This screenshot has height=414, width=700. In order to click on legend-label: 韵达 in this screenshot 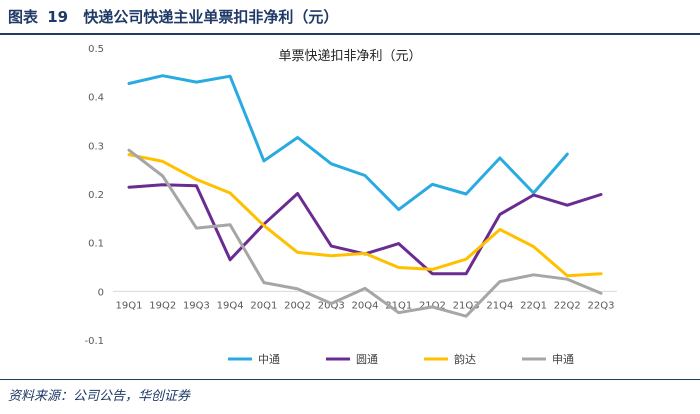, I will do `click(465, 359)`.